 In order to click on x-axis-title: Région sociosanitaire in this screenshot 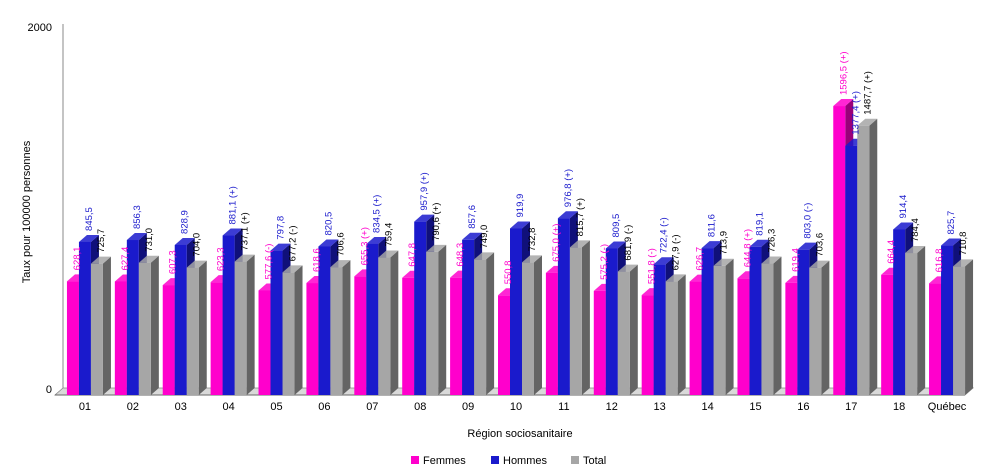, I will do `click(519, 434)`.